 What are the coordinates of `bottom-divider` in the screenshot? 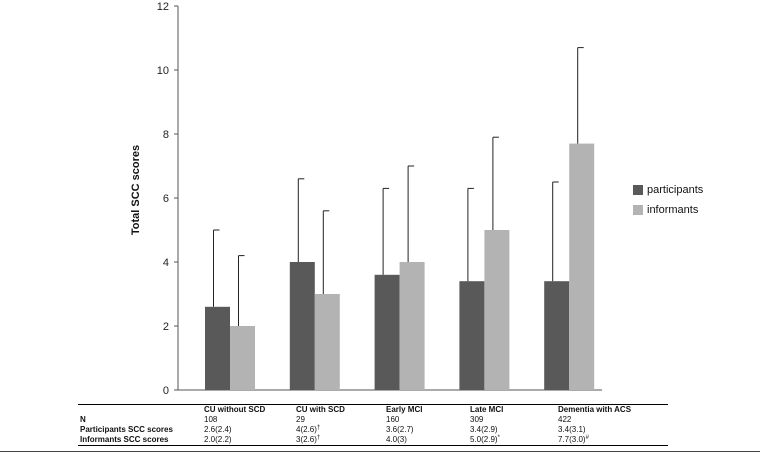 It's located at (380, 451).